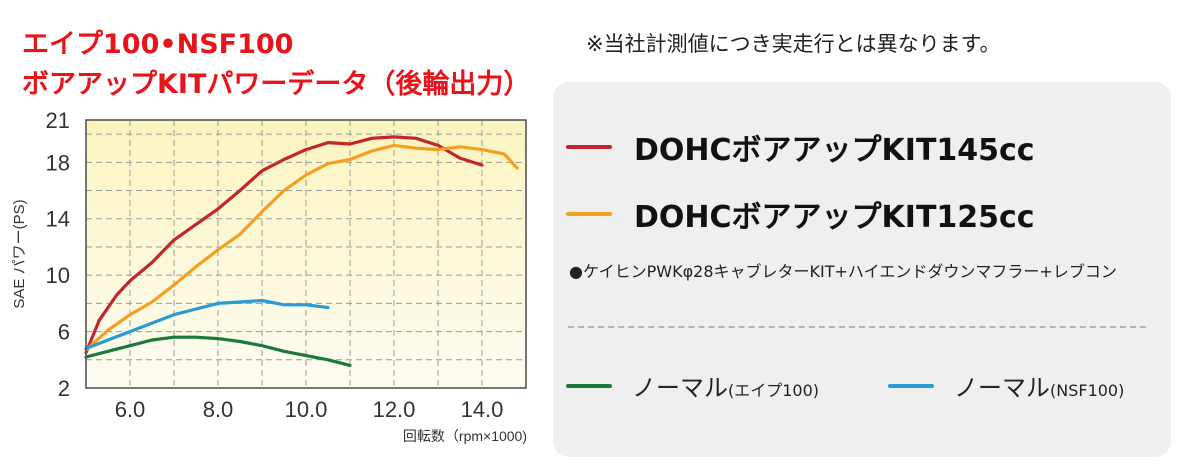  I want to click on series-line-normal-ape, so click(218, 351).